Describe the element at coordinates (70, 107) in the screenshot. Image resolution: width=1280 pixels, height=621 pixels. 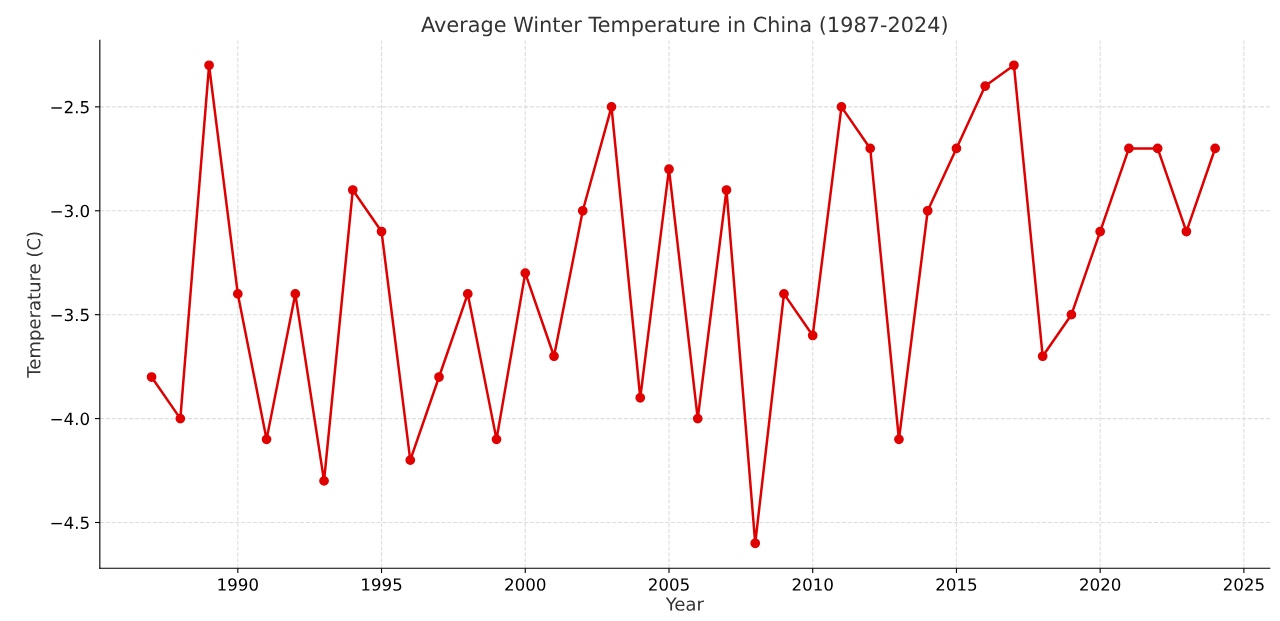
I see `y-tick-label: −2.5` at that location.